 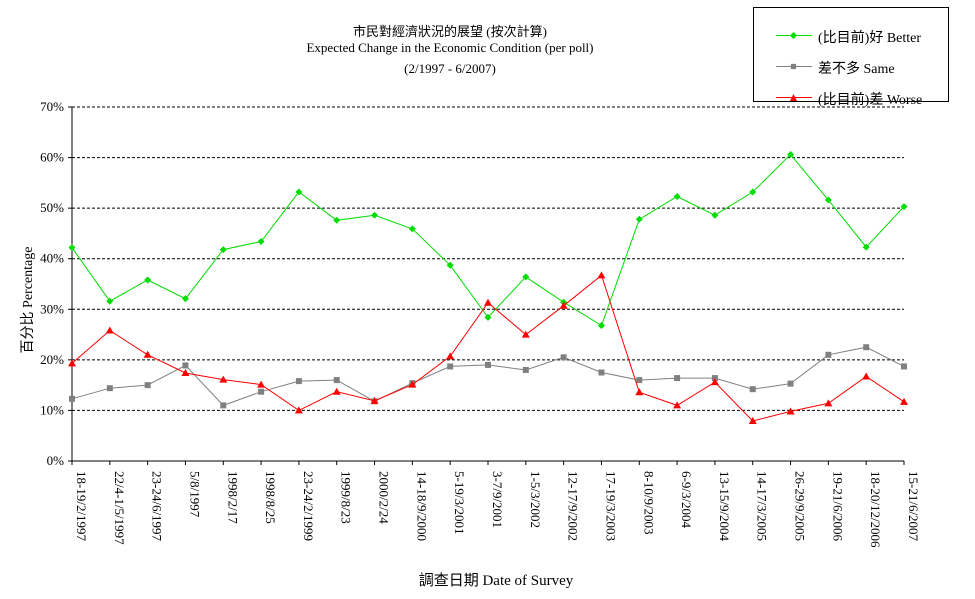 I want to click on x-tick-label: 23-24/6/1997, so click(x=157, y=506).